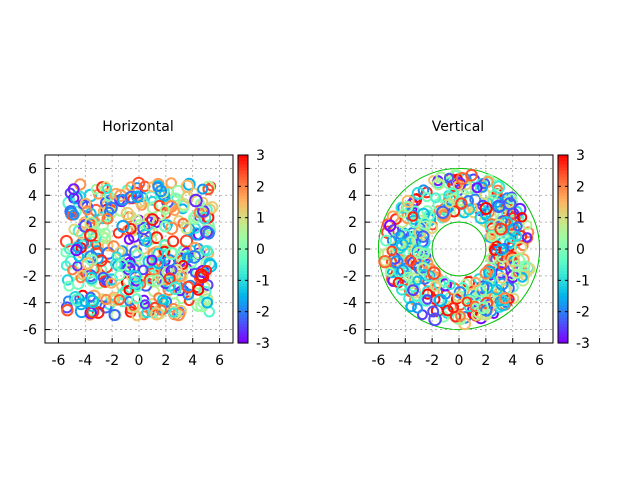 Image resolution: width=640 pixels, height=480 pixels. What do you see at coordinates (137, 127) in the screenshot?
I see `chart-title-horizontal: Horizontal` at bounding box center [137, 127].